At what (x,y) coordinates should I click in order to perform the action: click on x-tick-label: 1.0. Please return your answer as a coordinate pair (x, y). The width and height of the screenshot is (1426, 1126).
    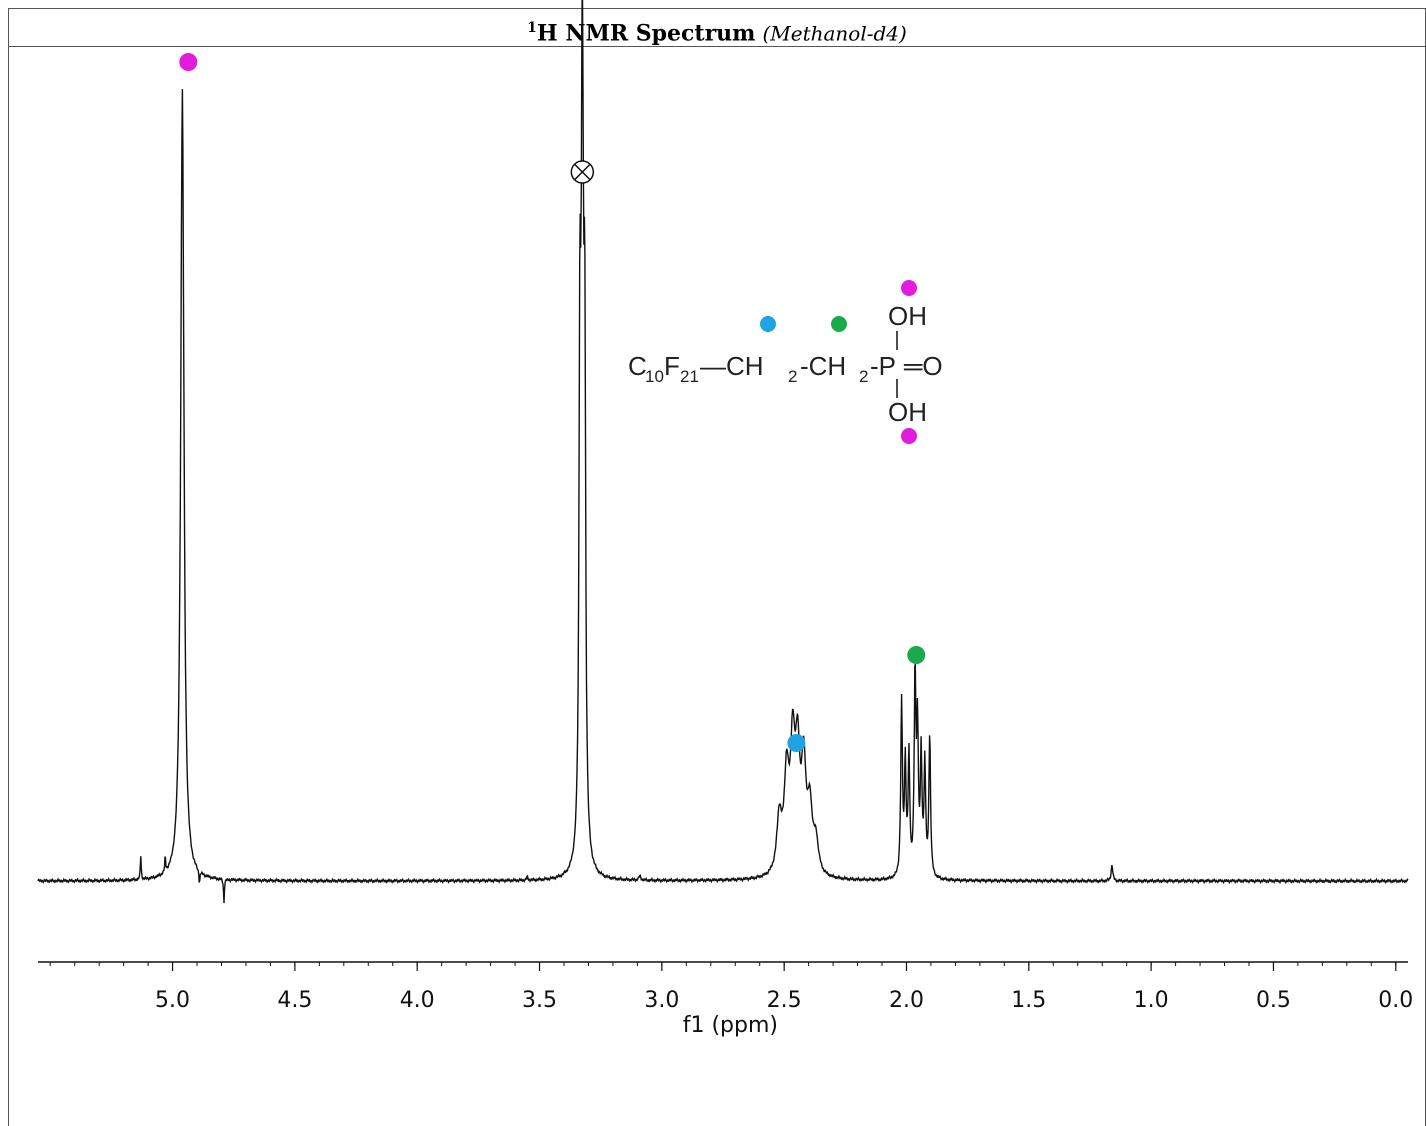
    Looking at the image, I should click on (1151, 1000).